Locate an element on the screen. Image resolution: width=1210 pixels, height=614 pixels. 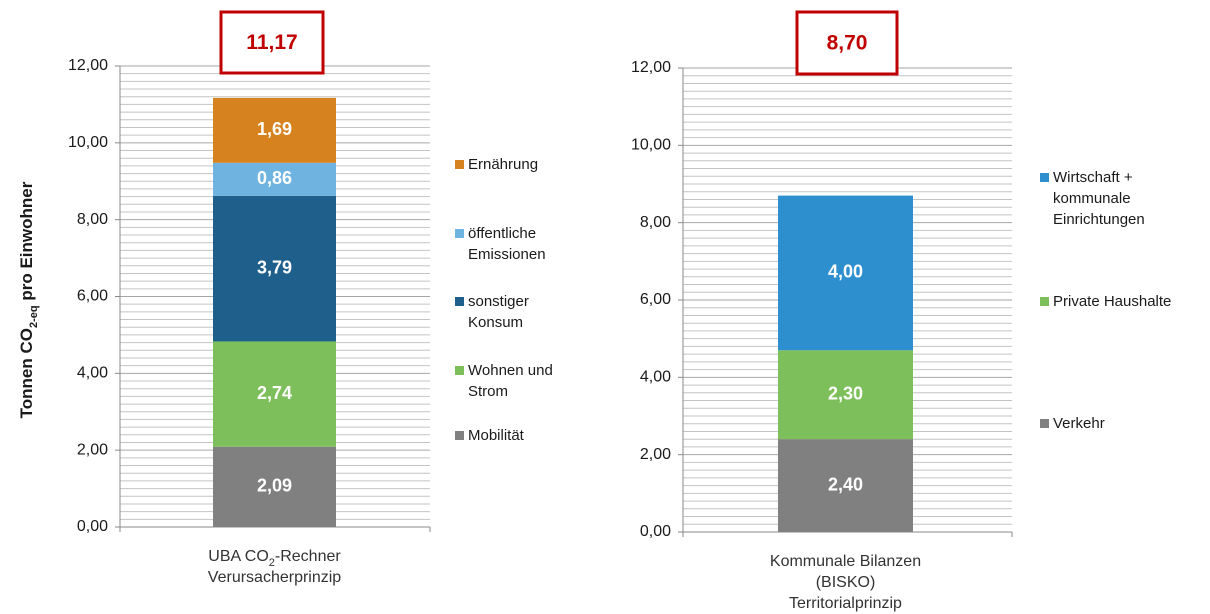
data-label: 0,86 is located at coordinates (274, 178).